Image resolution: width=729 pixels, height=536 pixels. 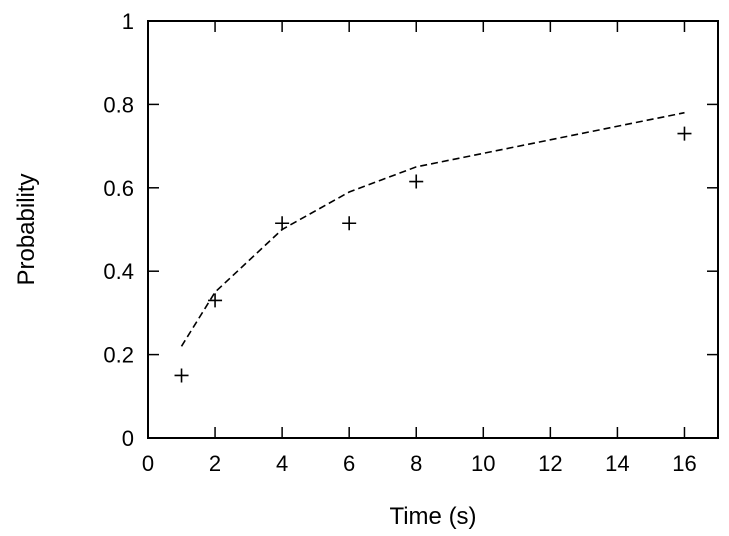 I want to click on y-tick-label: 1, so click(x=128, y=21).